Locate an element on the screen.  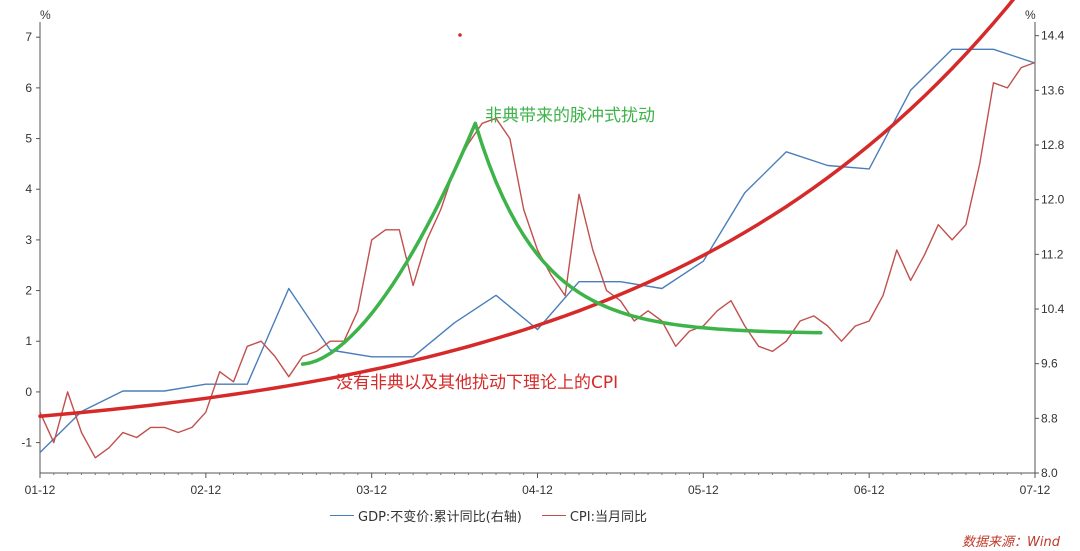
right-axis-tick-label: 8.0 is located at coordinates (1049, 473).